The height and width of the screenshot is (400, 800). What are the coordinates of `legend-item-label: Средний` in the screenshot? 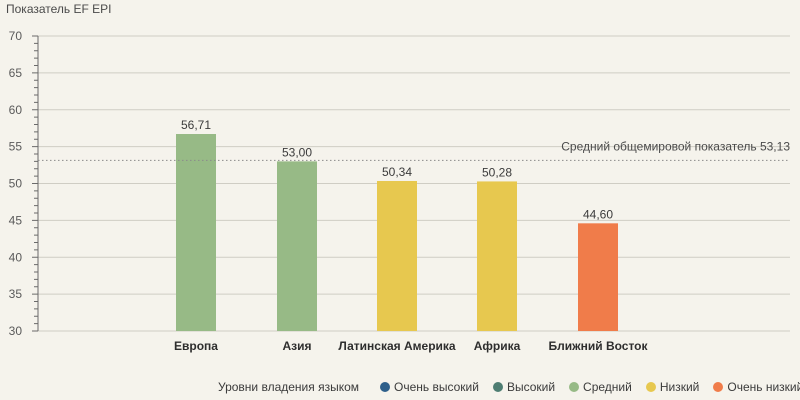 It's located at (607, 387).